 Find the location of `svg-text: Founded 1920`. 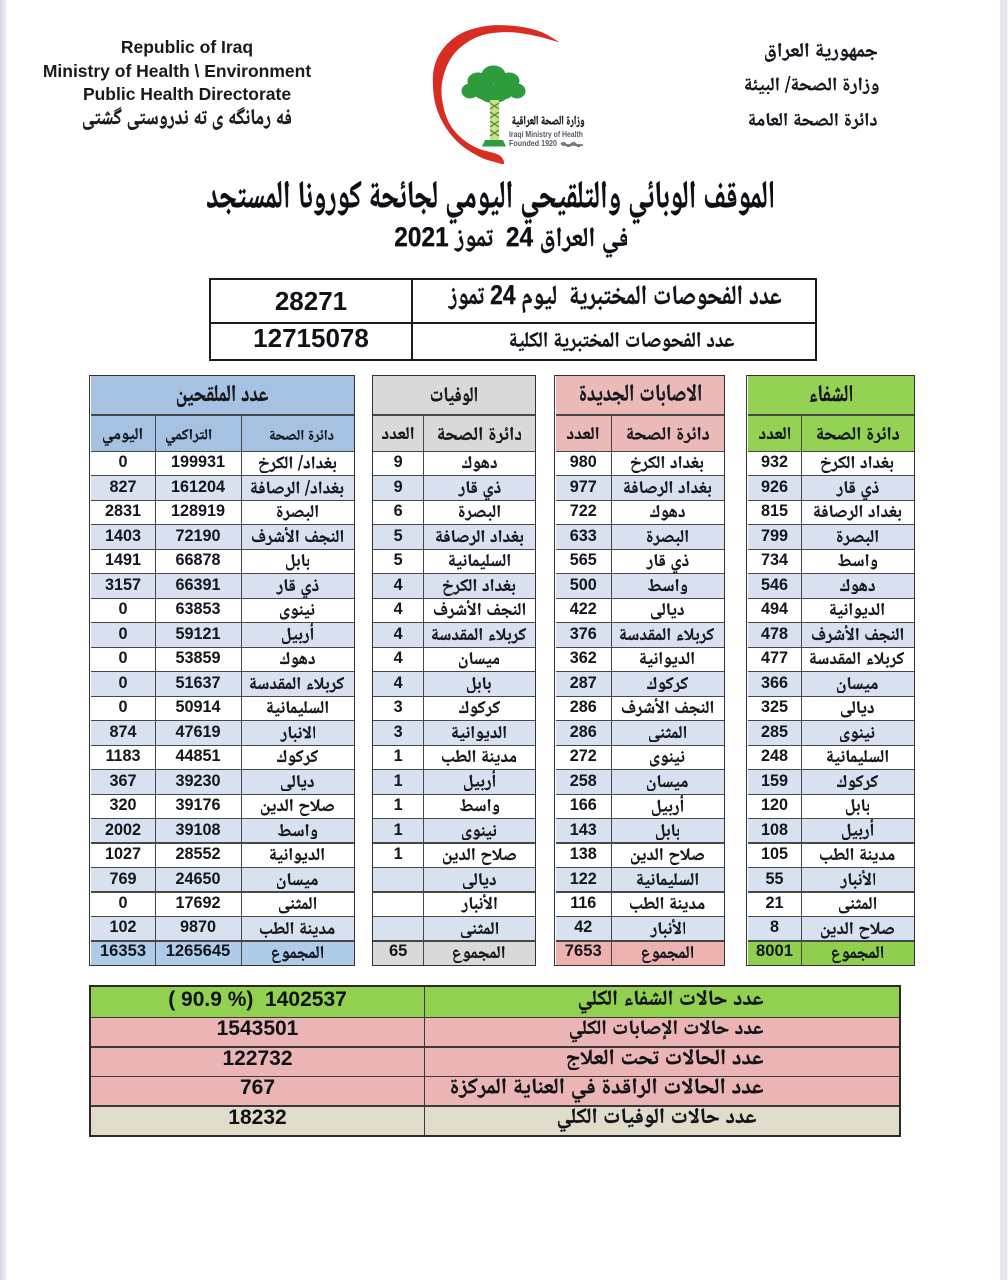

svg-text: Founded 1920 is located at coordinates (533, 143).